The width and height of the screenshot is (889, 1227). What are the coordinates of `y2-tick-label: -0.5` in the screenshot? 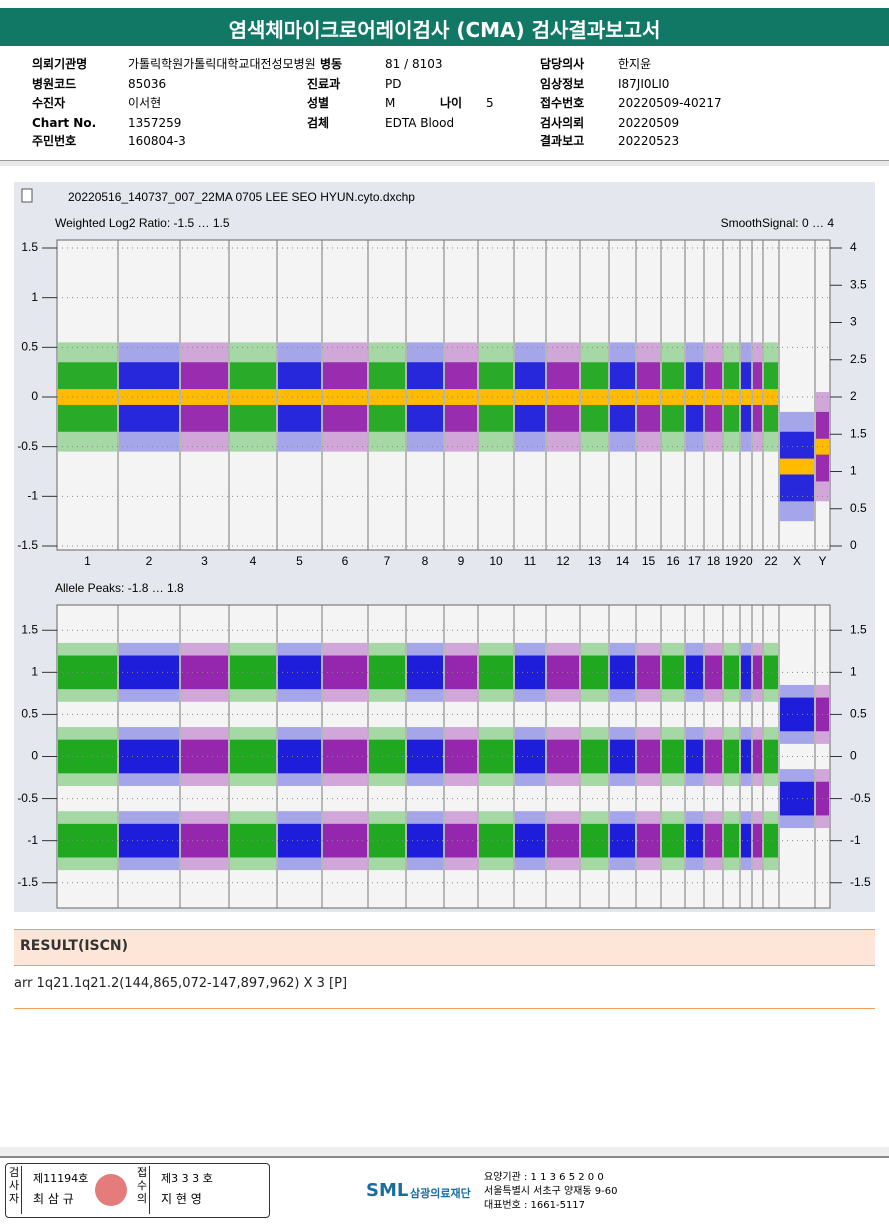 It's located at (860, 798).